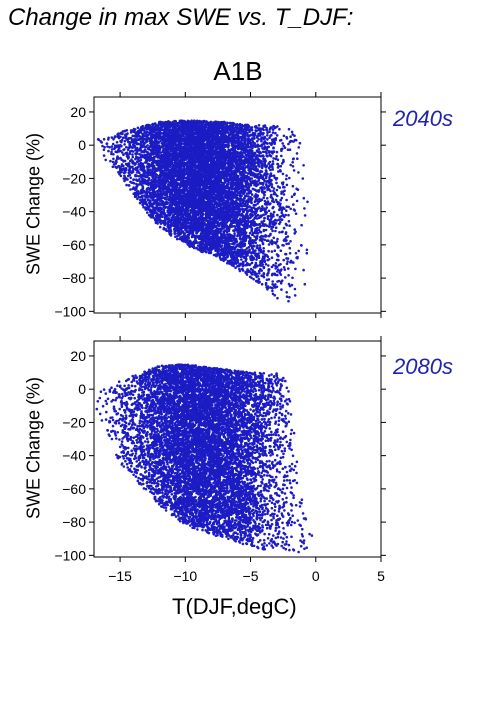 Image resolution: width=501 pixels, height=709 pixels. I want to click on scatter-points, so click(202, 211).